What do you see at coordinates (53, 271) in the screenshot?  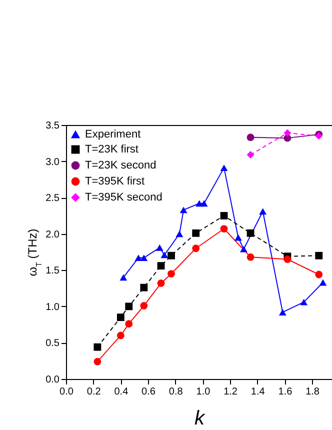 I see `y-tick-label: 1.5` at bounding box center [53, 271].